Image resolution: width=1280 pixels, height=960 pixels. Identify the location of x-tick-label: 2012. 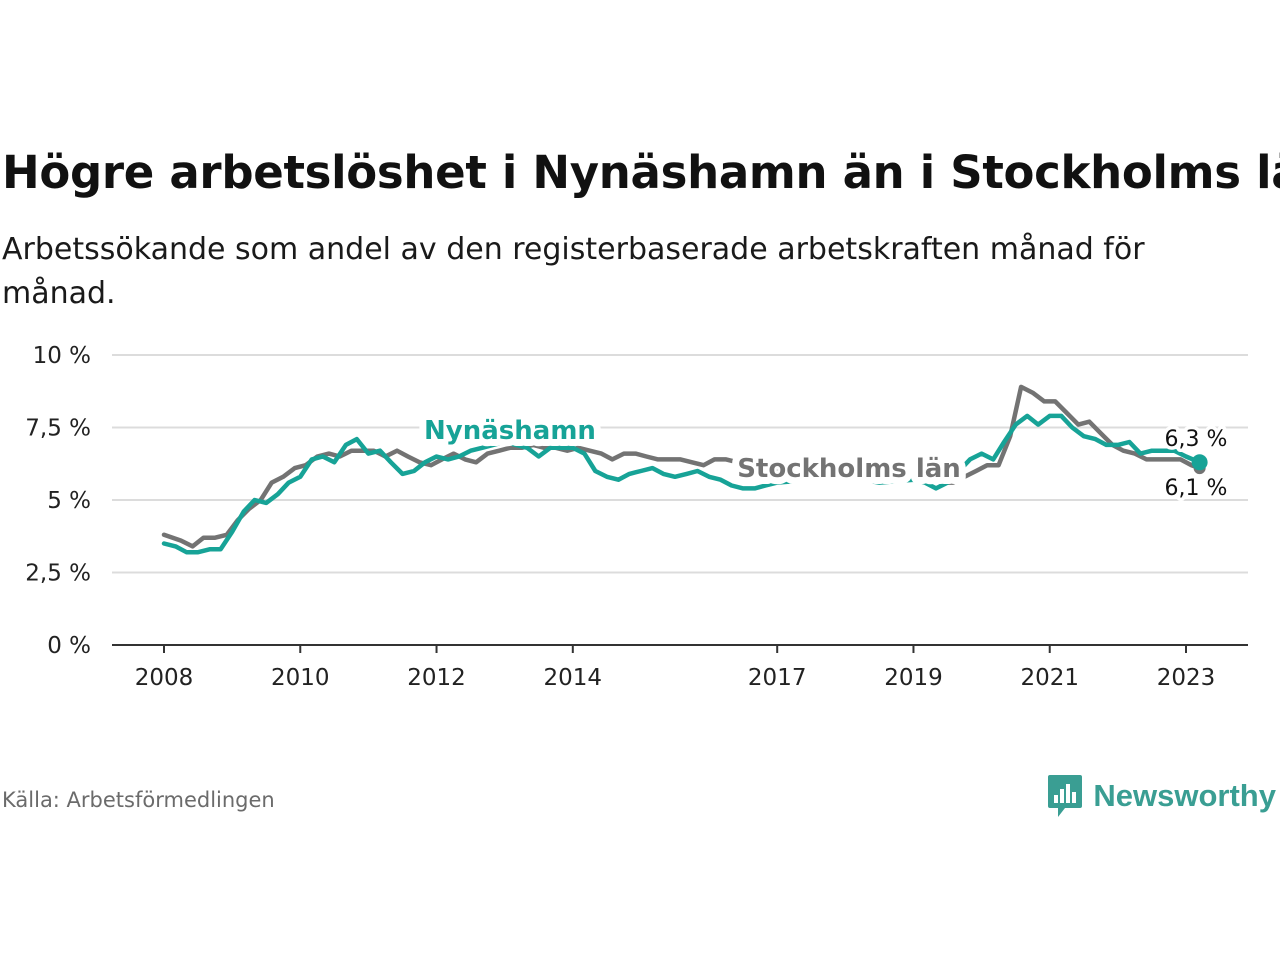
(436, 678).